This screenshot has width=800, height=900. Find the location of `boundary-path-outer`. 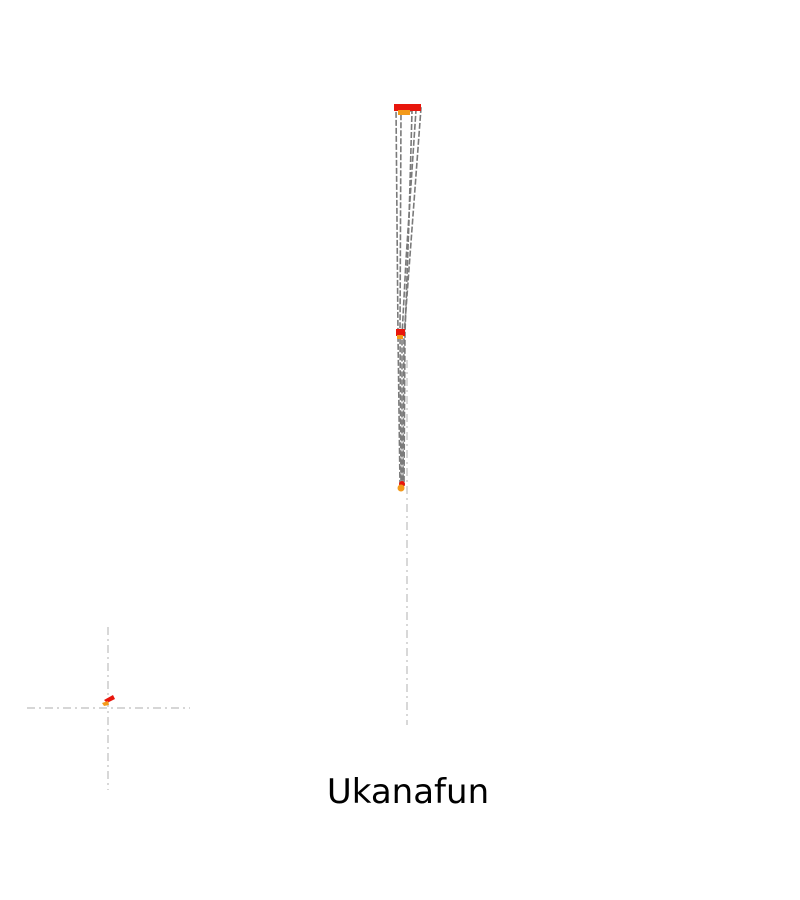

boundary-path-outer is located at coordinates (408, 297).